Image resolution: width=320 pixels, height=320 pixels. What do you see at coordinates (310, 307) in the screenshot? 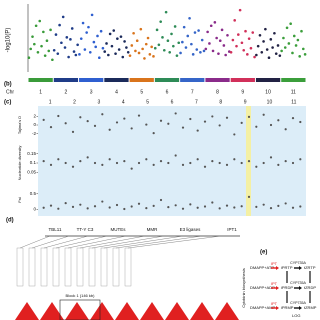
I see `product: tZRMP` at bounding box center [310, 307].